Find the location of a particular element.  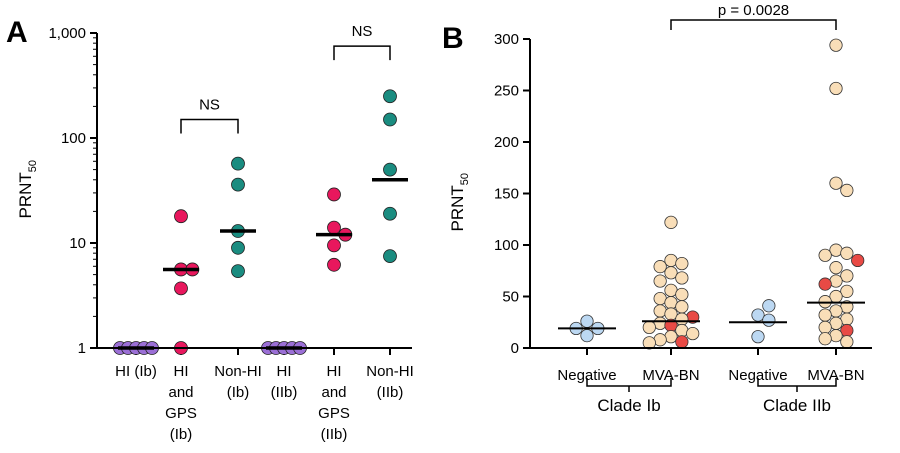

panel-b-y-tick-label: 150 is located at coordinates (506, 194).